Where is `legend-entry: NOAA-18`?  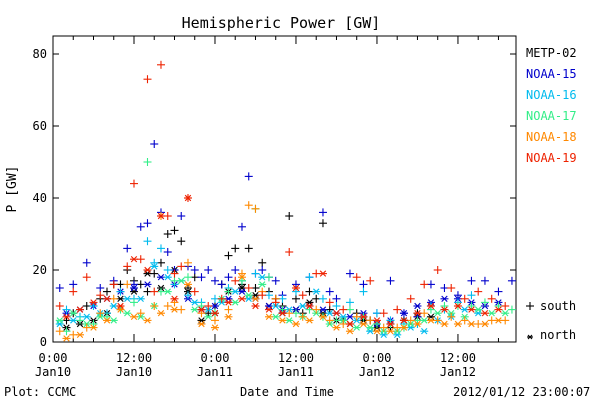
legend-entry: NOAA-18 is located at coordinates (551, 137).